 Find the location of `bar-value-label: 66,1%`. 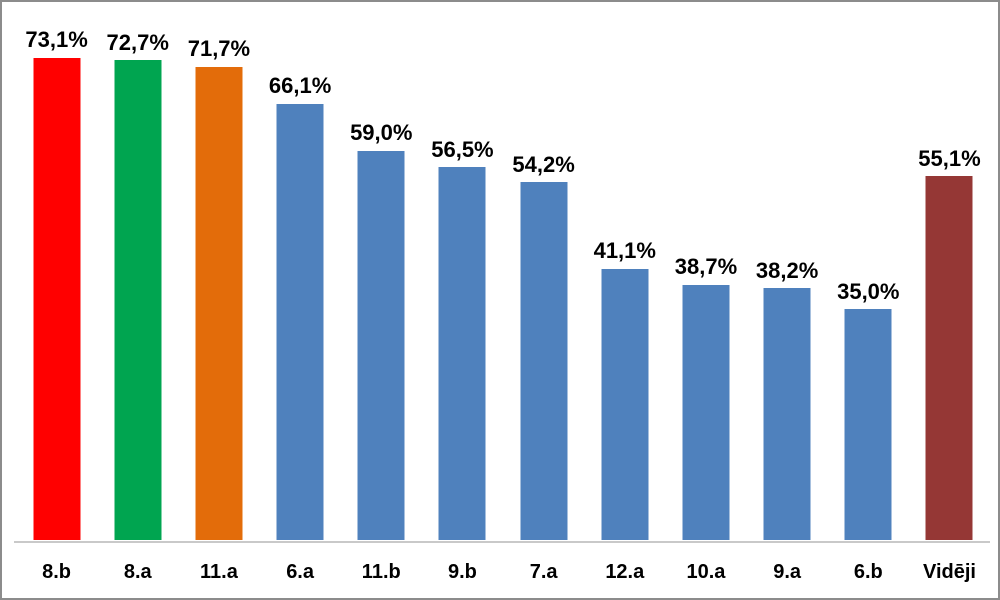

bar-value-label: 66,1% is located at coordinates (300, 86).